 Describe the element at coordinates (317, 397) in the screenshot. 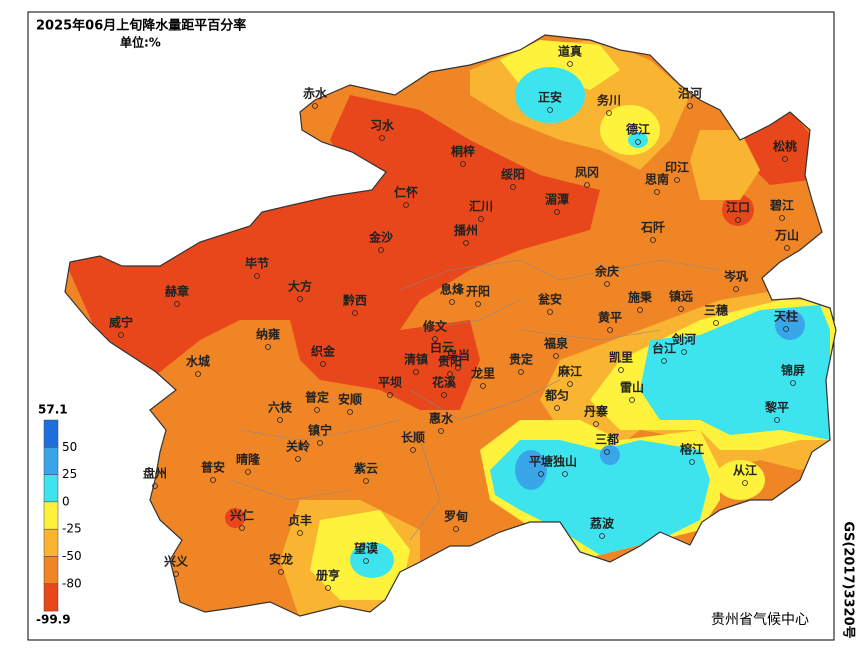

I see `city-name: 普定` at that location.